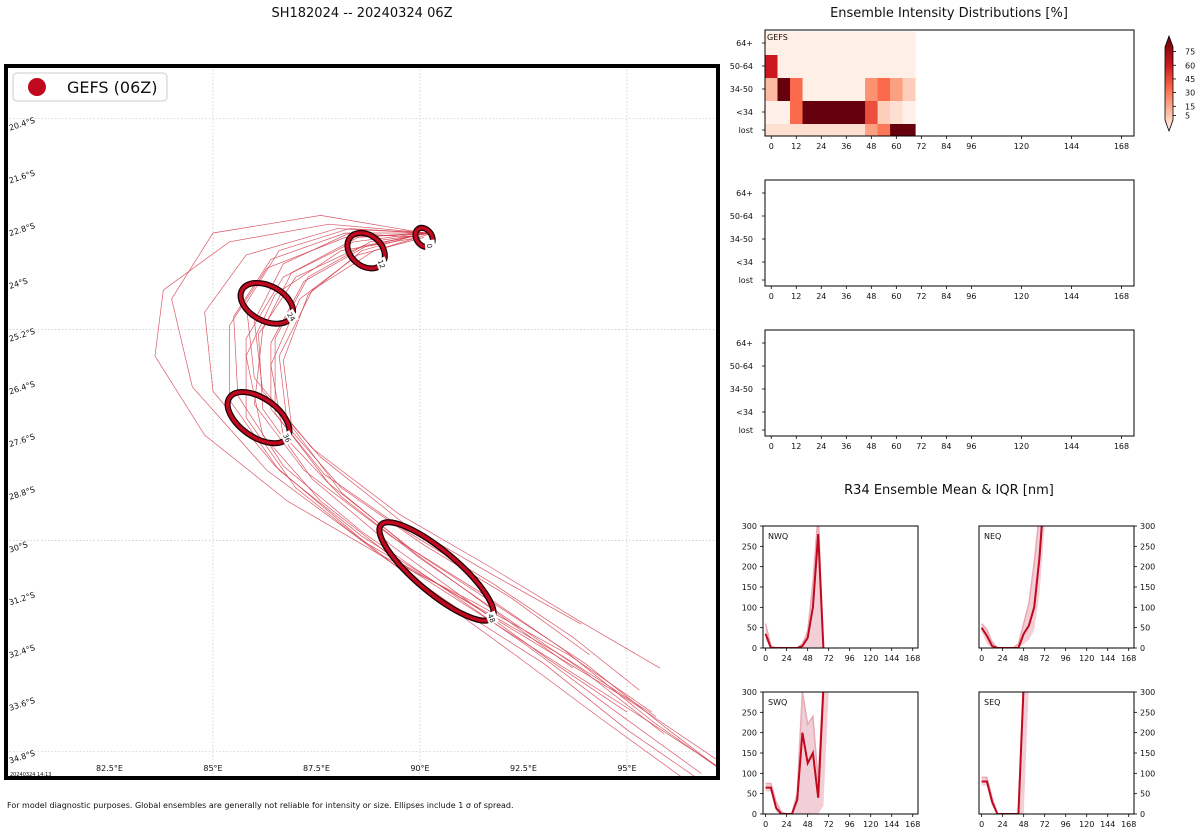 Image resolution: width=1200 pixels, height=840 pixels. I want to click on colorbar-tick-label: 60, so click(1190, 65).